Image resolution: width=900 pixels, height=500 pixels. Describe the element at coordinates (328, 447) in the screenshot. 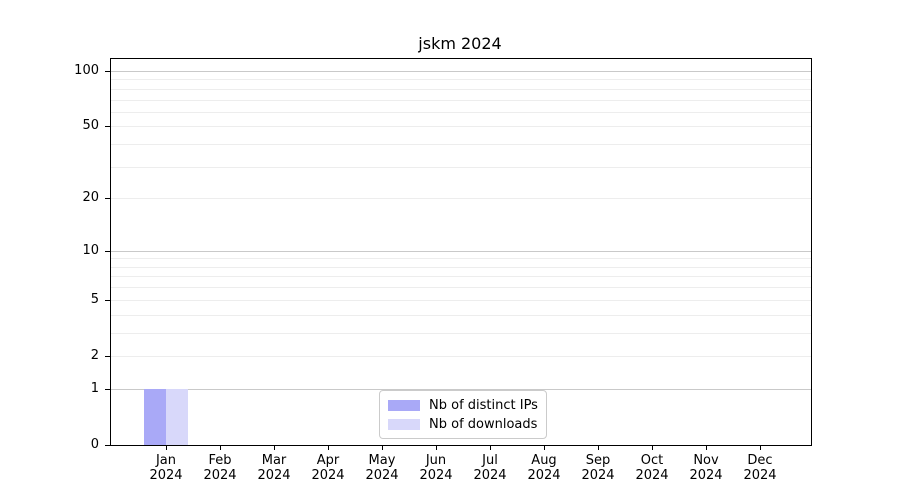

I see `x-tick-apr` at that location.